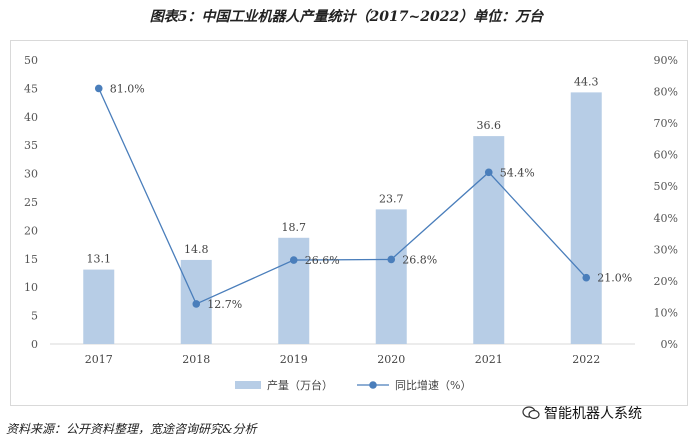 The height and width of the screenshot is (444, 693). I want to click on x-tick-label: 2022, so click(586, 359).